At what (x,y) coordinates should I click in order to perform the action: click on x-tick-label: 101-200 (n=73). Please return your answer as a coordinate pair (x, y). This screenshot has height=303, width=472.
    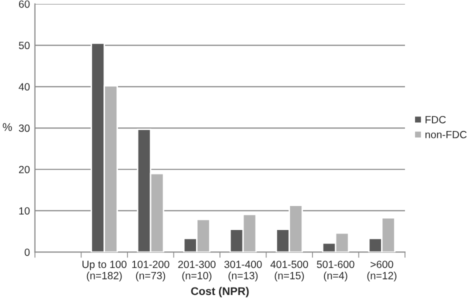
    Looking at the image, I should click on (151, 271).